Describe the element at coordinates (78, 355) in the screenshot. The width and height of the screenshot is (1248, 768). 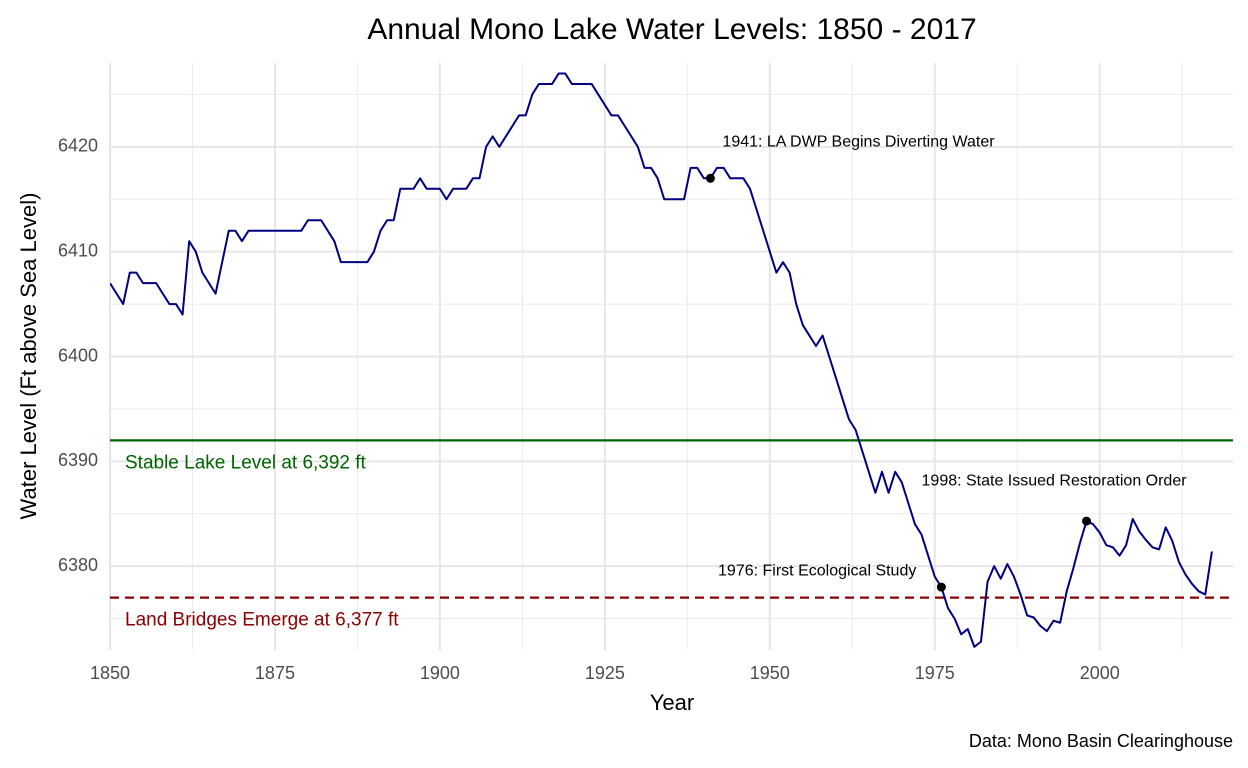
I see `y-tick-label: 6400` at that location.